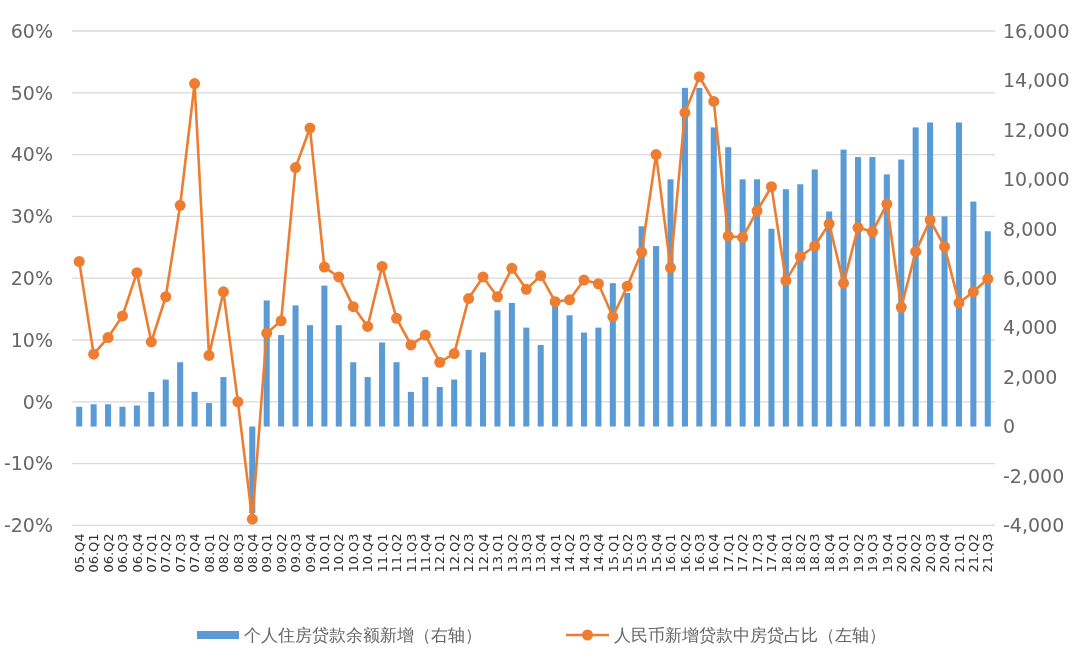 Image resolution: width=1080 pixels, height=658 pixels. Describe the element at coordinates (541, 553) in the screenshot. I see `x-tick-label: 13.Q4` at that location.